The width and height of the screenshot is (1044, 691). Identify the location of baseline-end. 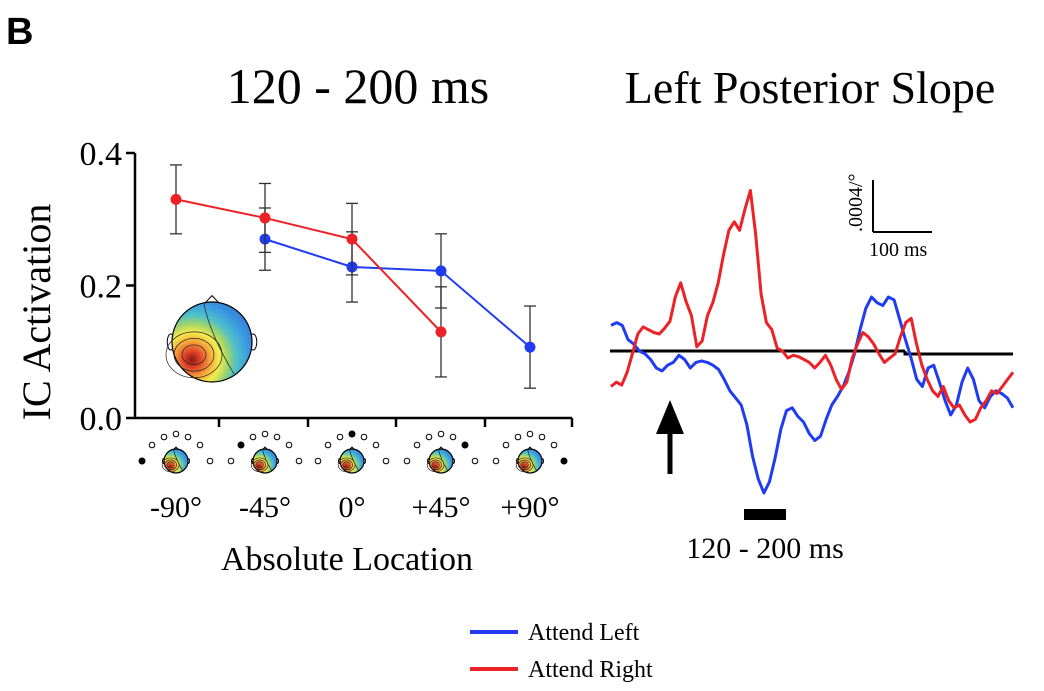
(959, 352).